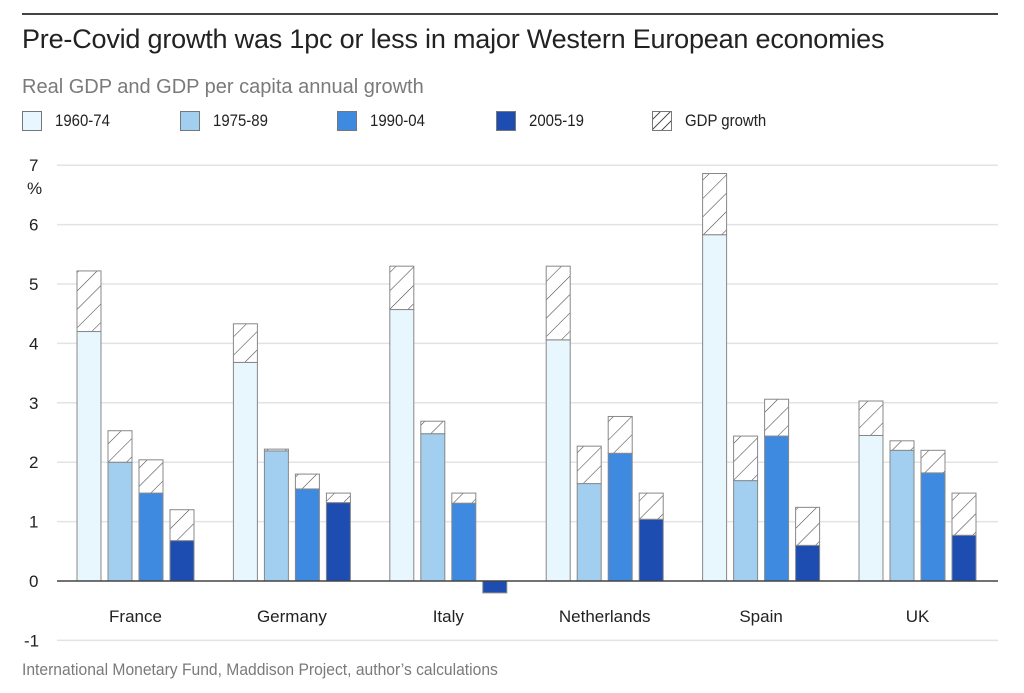 The height and width of the screenshot is (693, 1024). What do you see at coordinates (82, 120) in the screenshot?
I see `legend-label: 1960-74` at bounding box center [82, 120].